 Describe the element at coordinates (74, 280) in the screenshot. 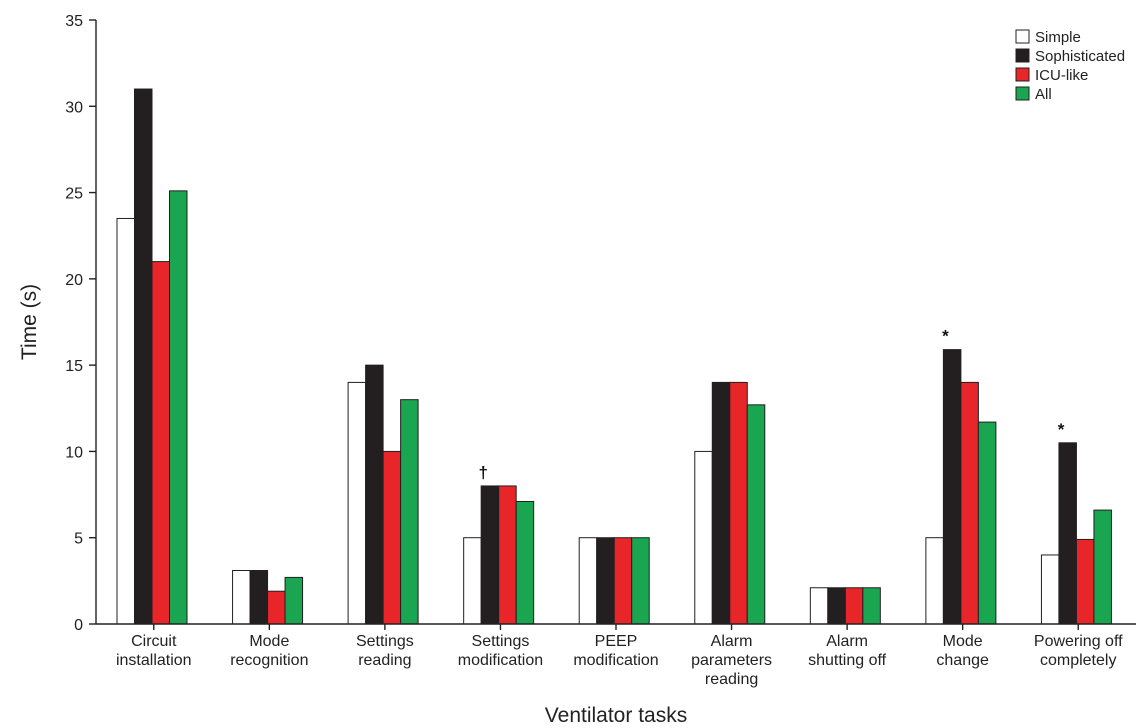

I see `y-tick-label-20: 20` at that location.